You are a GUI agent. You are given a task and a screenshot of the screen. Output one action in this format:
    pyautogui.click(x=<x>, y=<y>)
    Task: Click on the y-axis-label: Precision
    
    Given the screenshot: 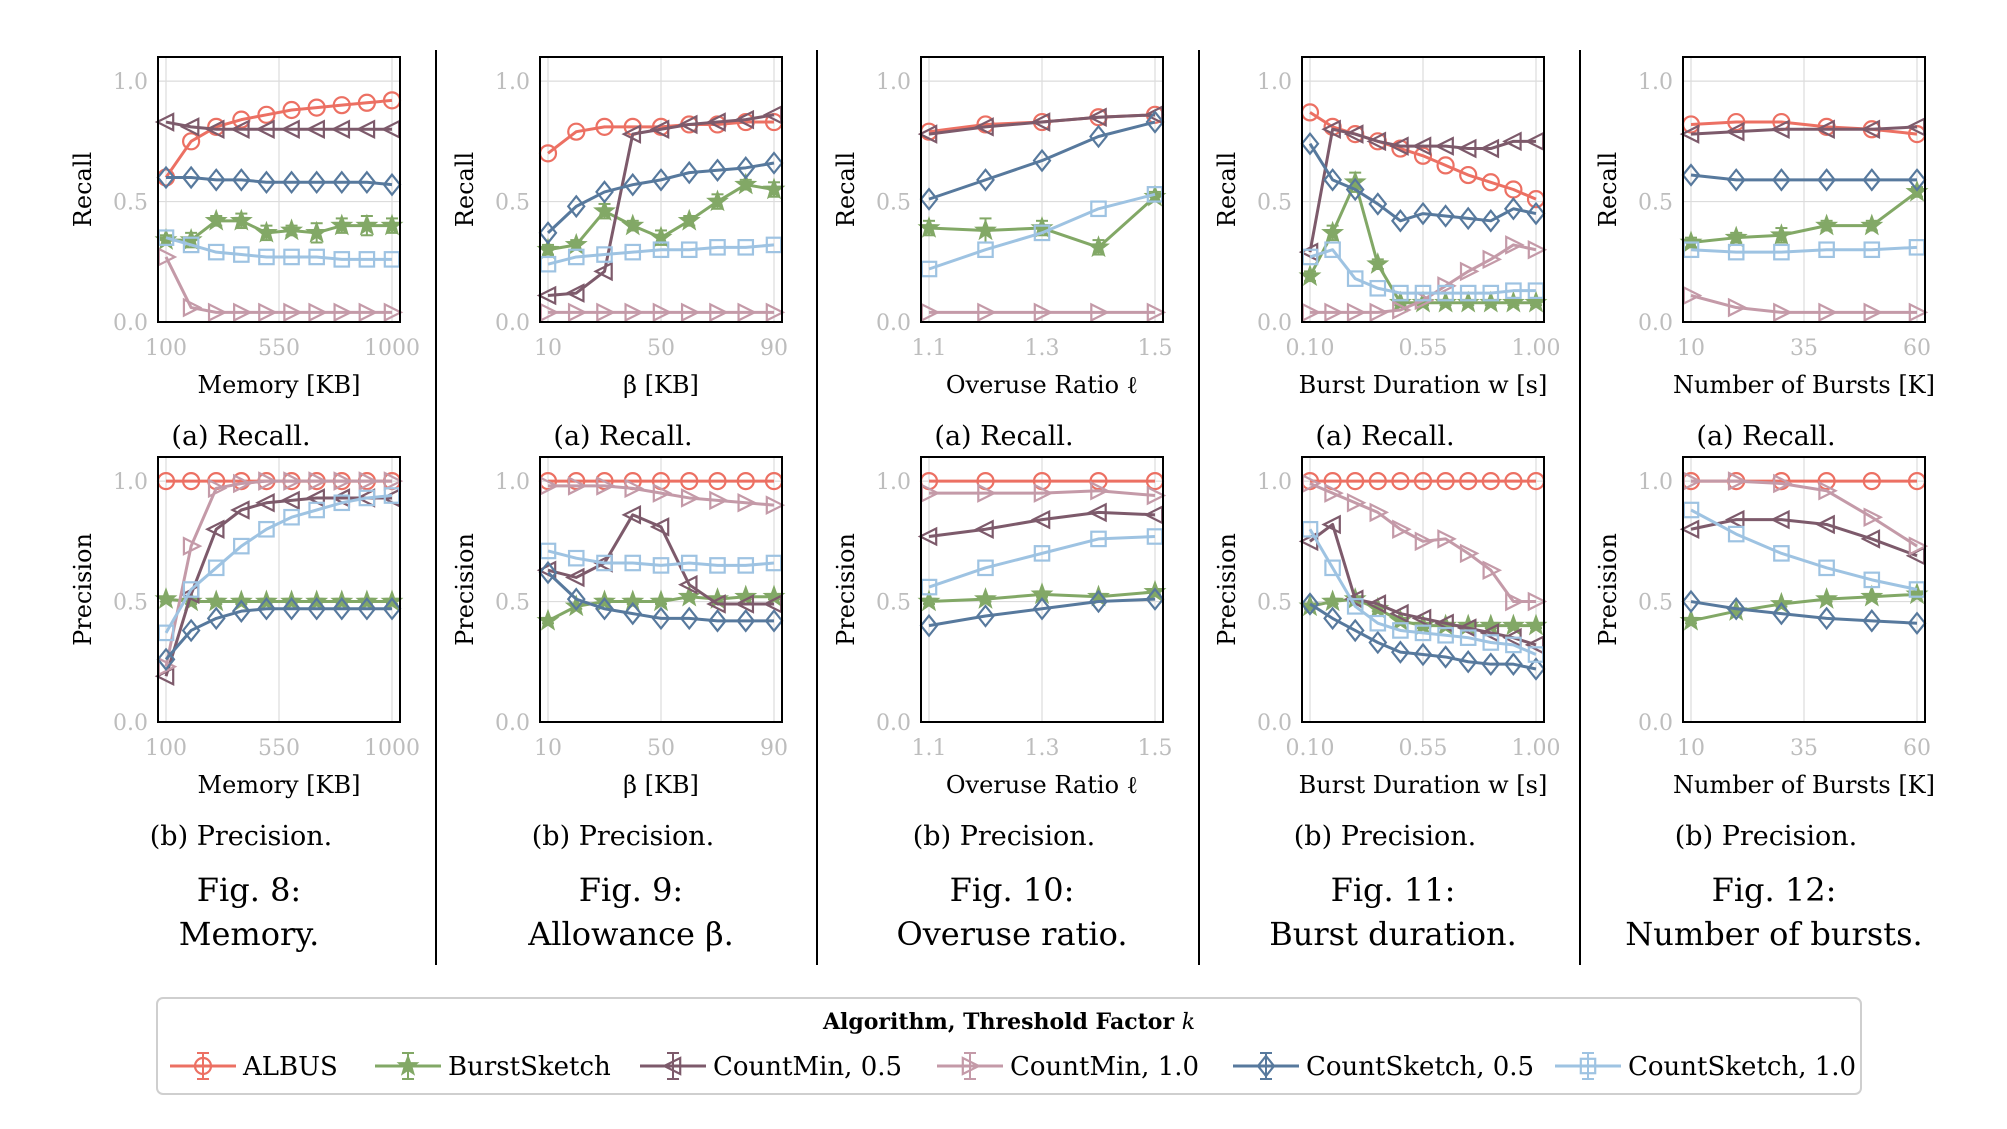 What is the action you would take?
    pyautogui.click(x=846, y=589)
    